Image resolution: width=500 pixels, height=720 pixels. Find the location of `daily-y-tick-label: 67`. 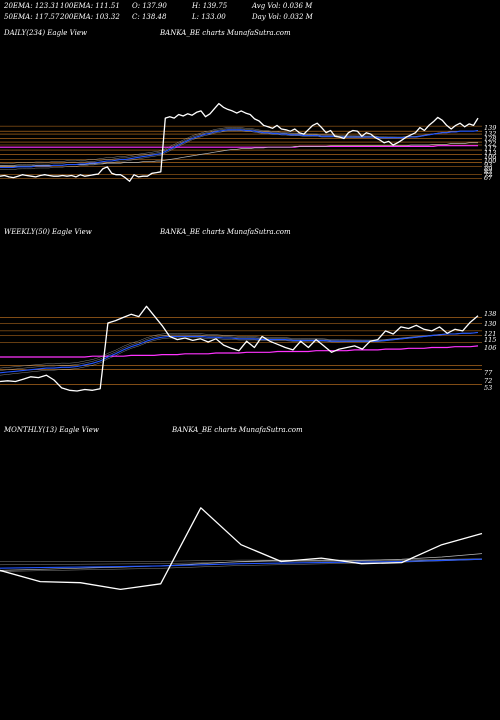

daily-y-tick-label: 67 is located at coordinates (488, 178).